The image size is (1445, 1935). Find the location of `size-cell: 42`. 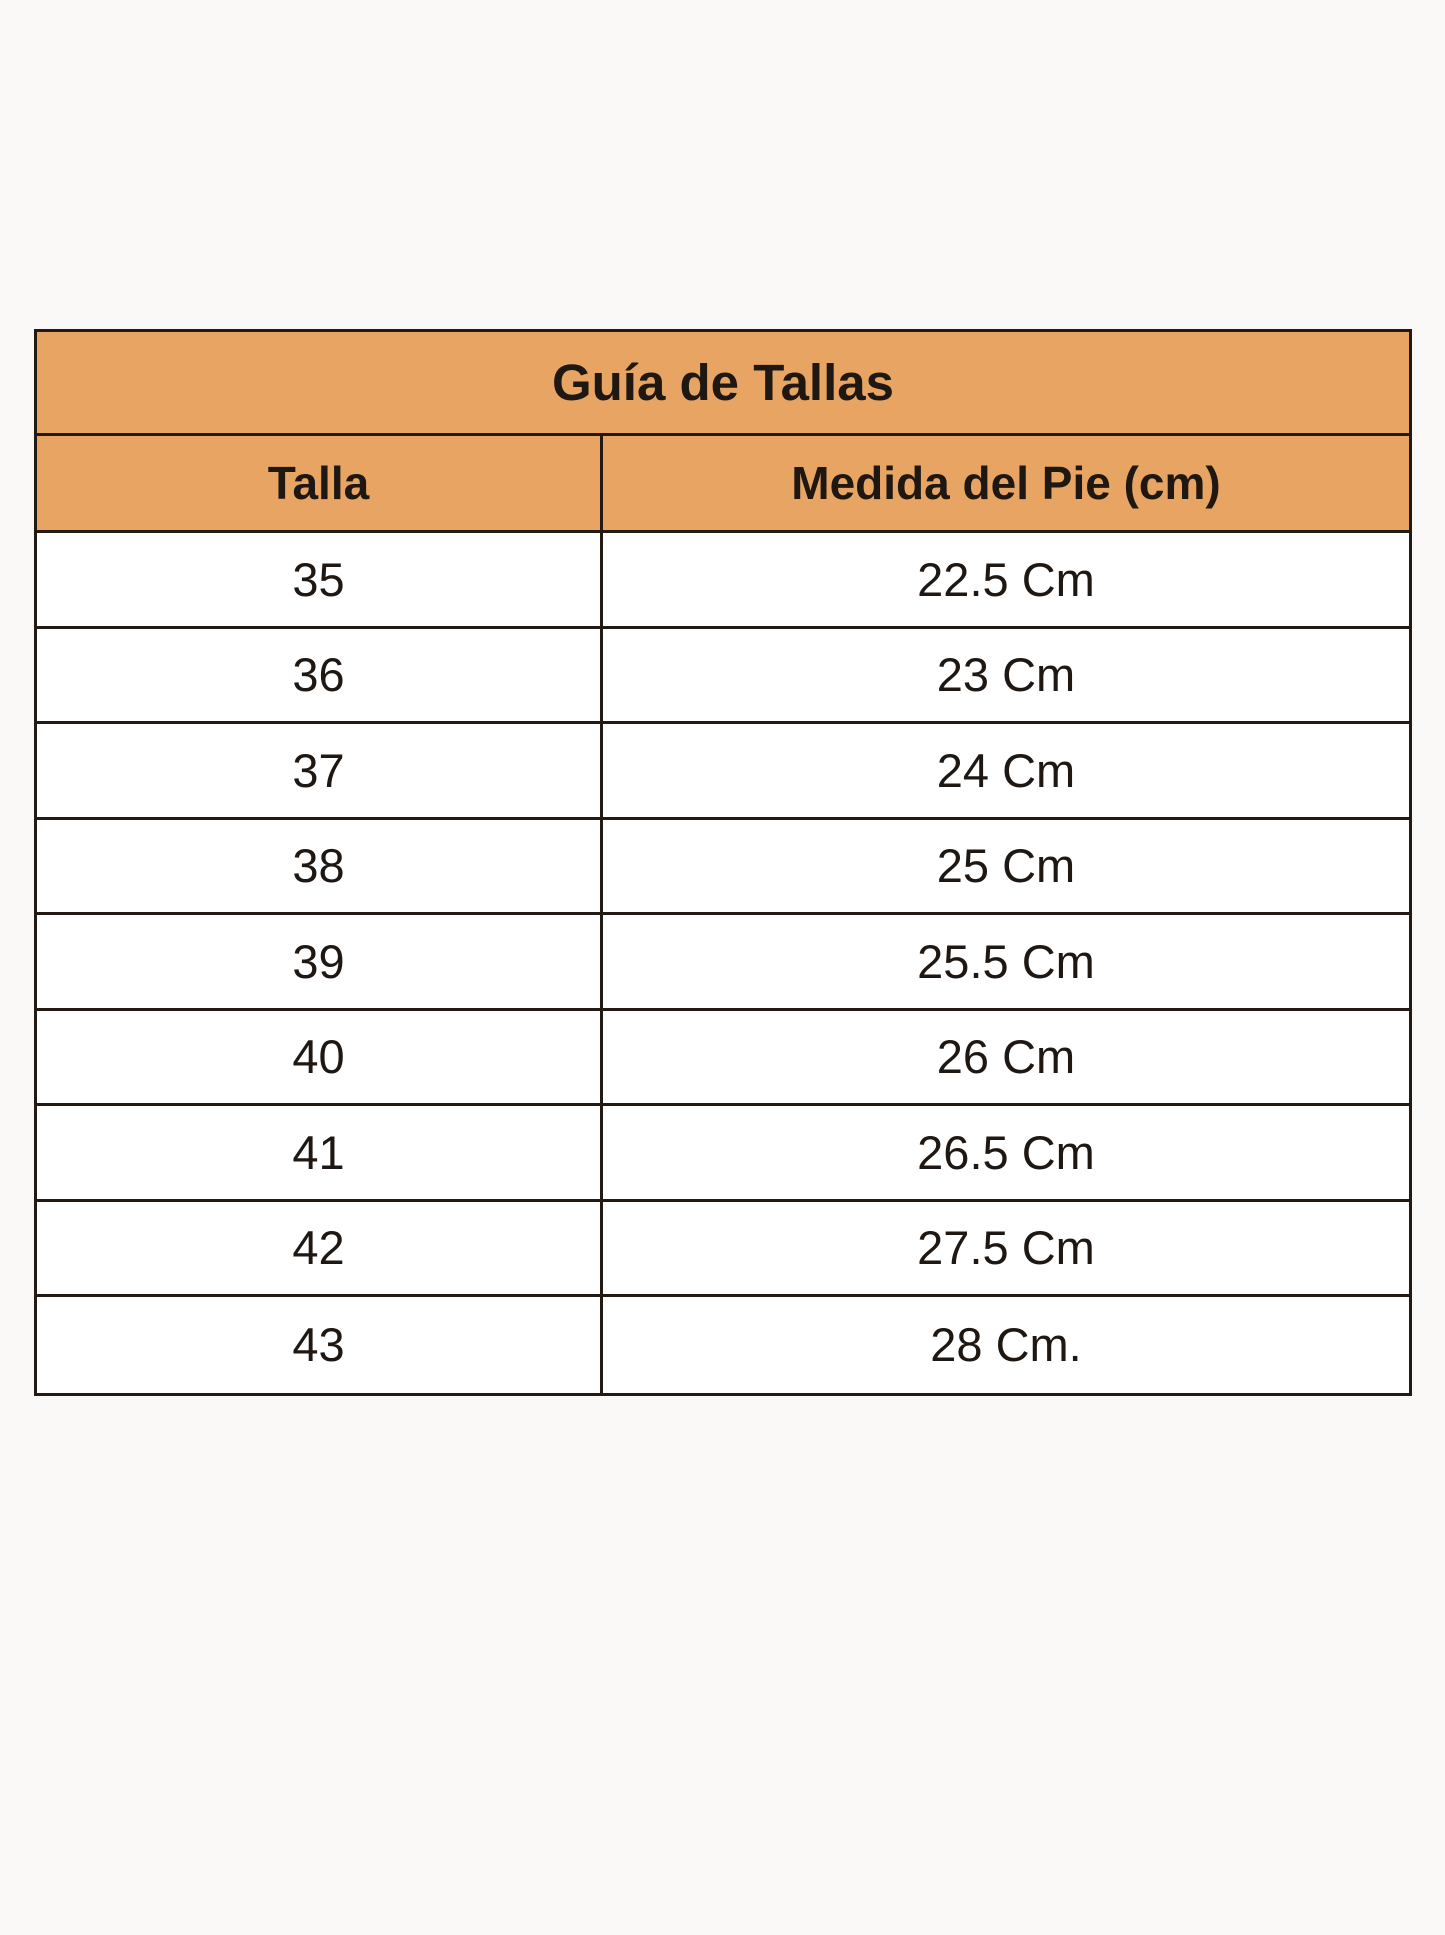

size-cell: 42 is located at coordinates (320, 1247).